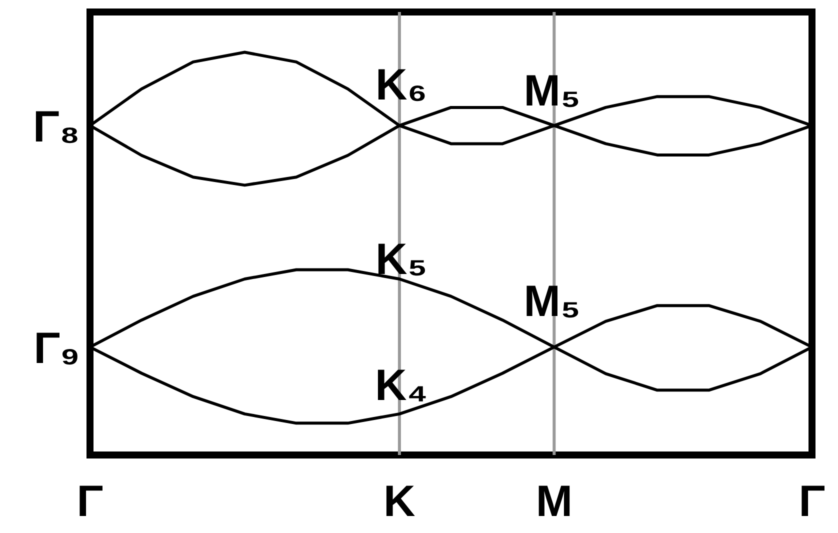  What do you see at coordinates (402, 85) in the screenshot?
I see `annotation: K₆` at bounding box center [402, 85].